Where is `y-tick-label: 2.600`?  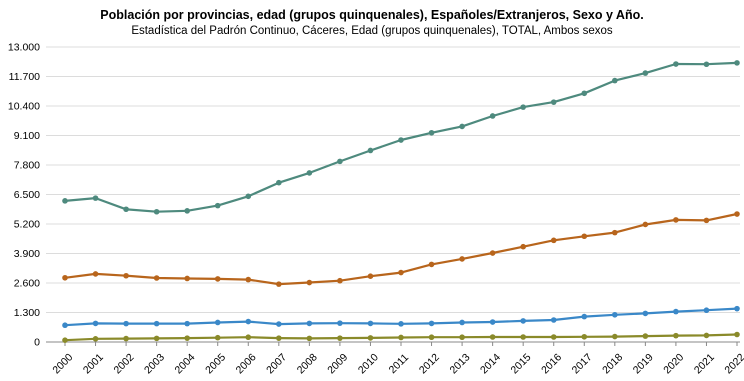
y-tick-label: 2.600 is located at coordinates (27, 284).